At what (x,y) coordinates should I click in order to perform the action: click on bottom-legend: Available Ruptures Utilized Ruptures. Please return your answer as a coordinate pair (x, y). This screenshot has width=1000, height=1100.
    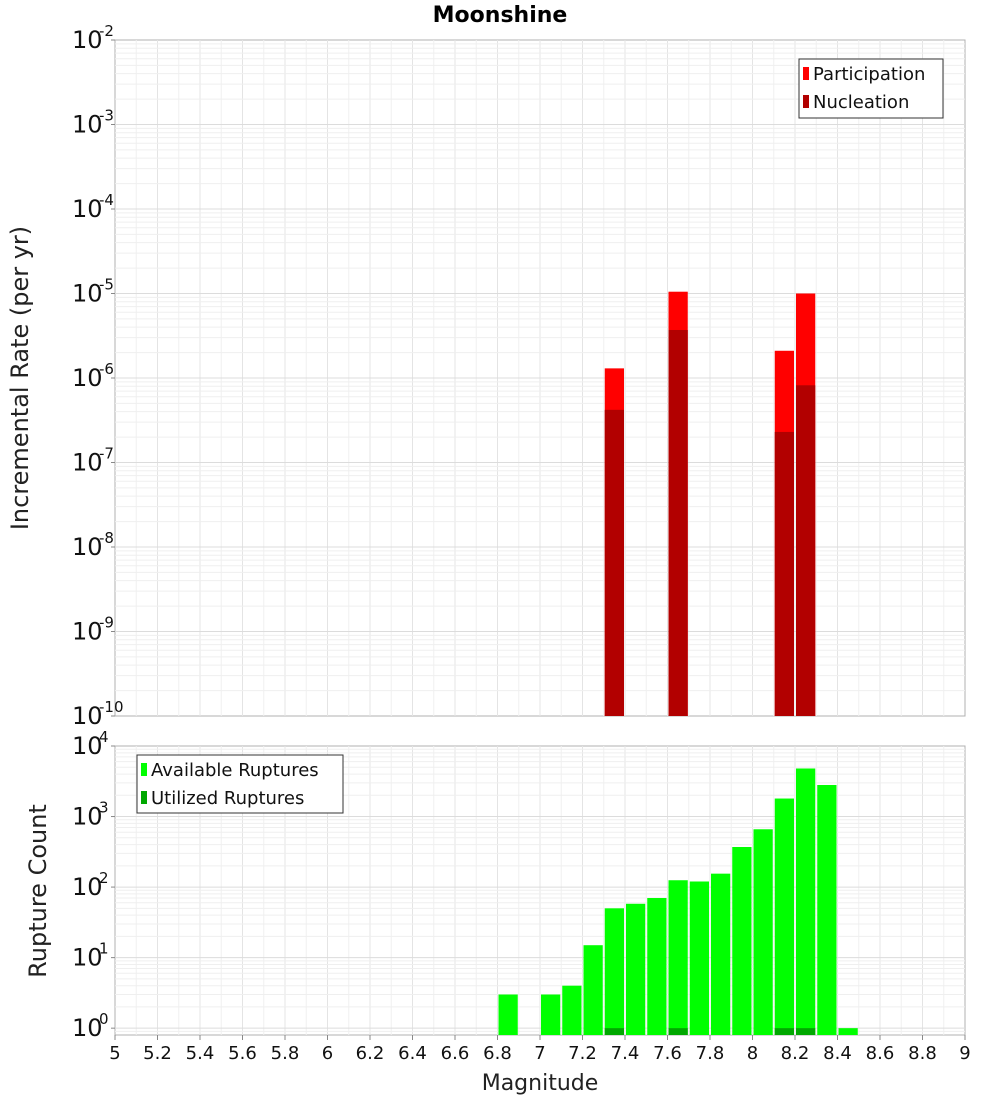
    Looking at the image, I should click on (240, 784).